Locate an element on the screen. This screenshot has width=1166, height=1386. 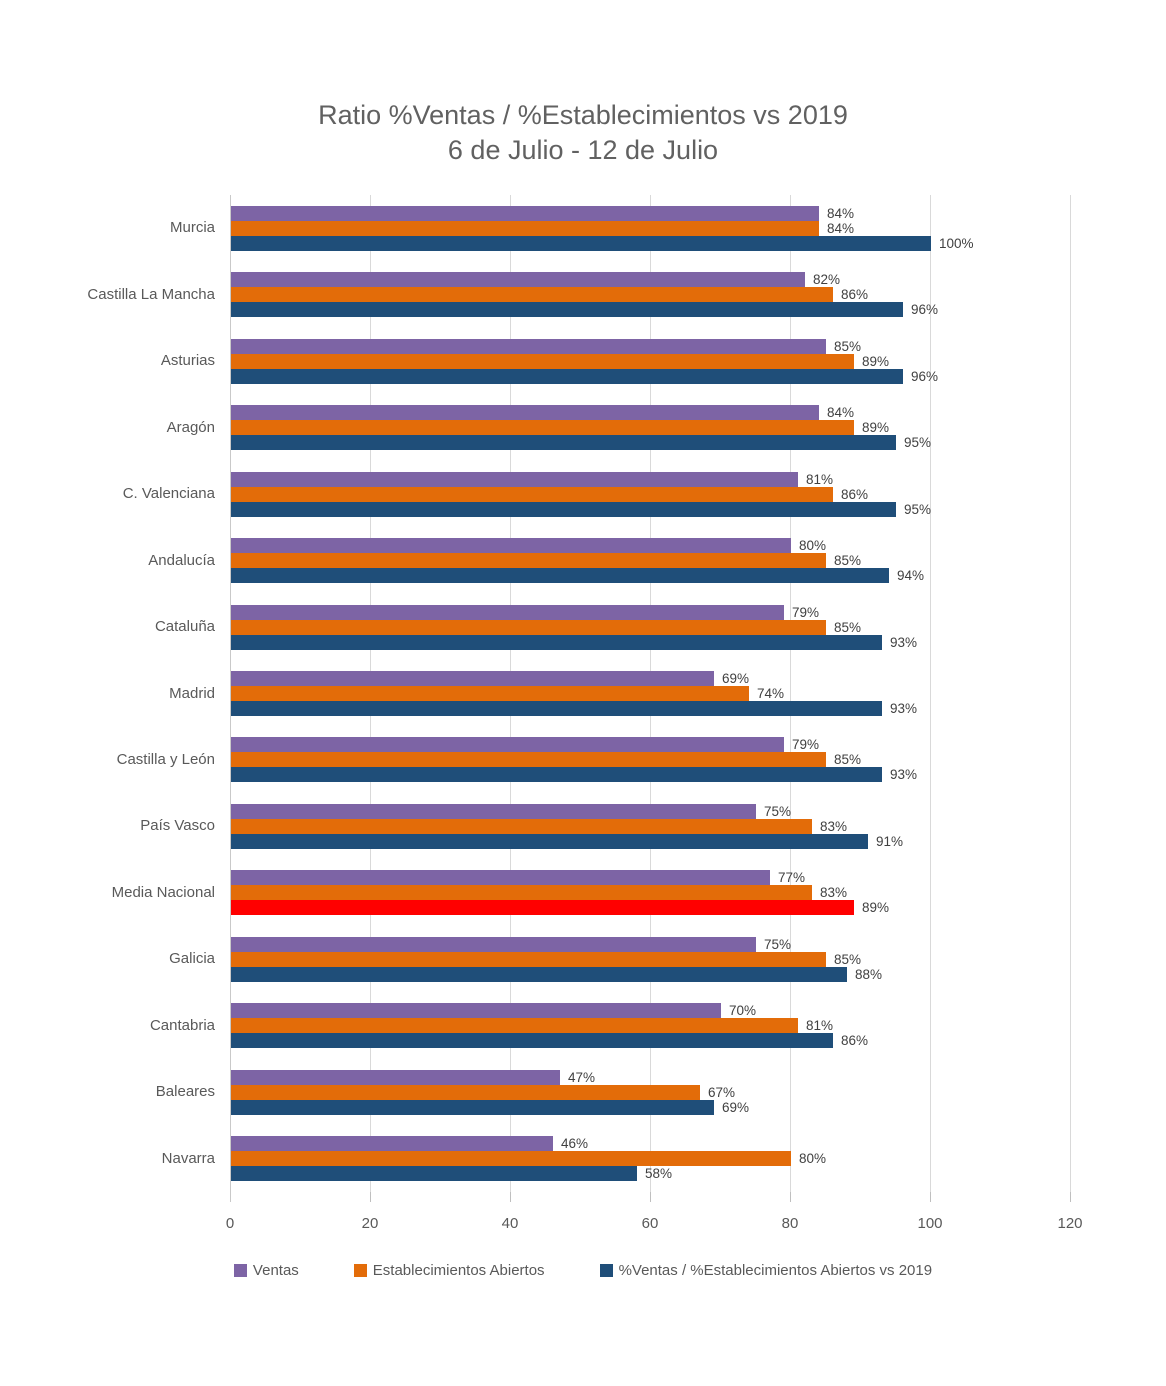
bar-value-label-madrid-ventas: 69% is located at coordinates (736, 678).